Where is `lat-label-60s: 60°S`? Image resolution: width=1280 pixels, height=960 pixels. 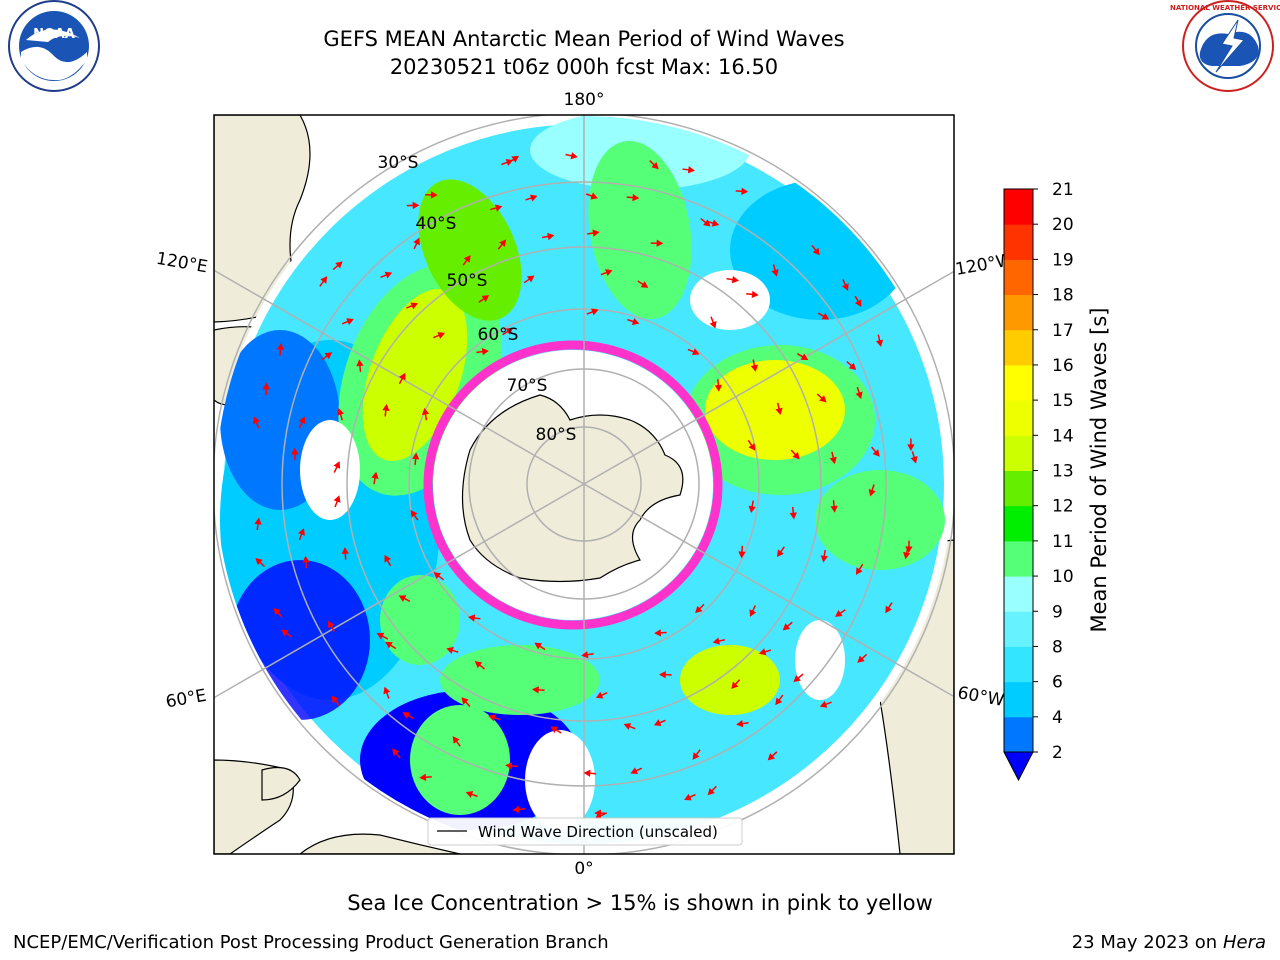
lat-label-60s: 60°S is located at coordinates (498, 335).